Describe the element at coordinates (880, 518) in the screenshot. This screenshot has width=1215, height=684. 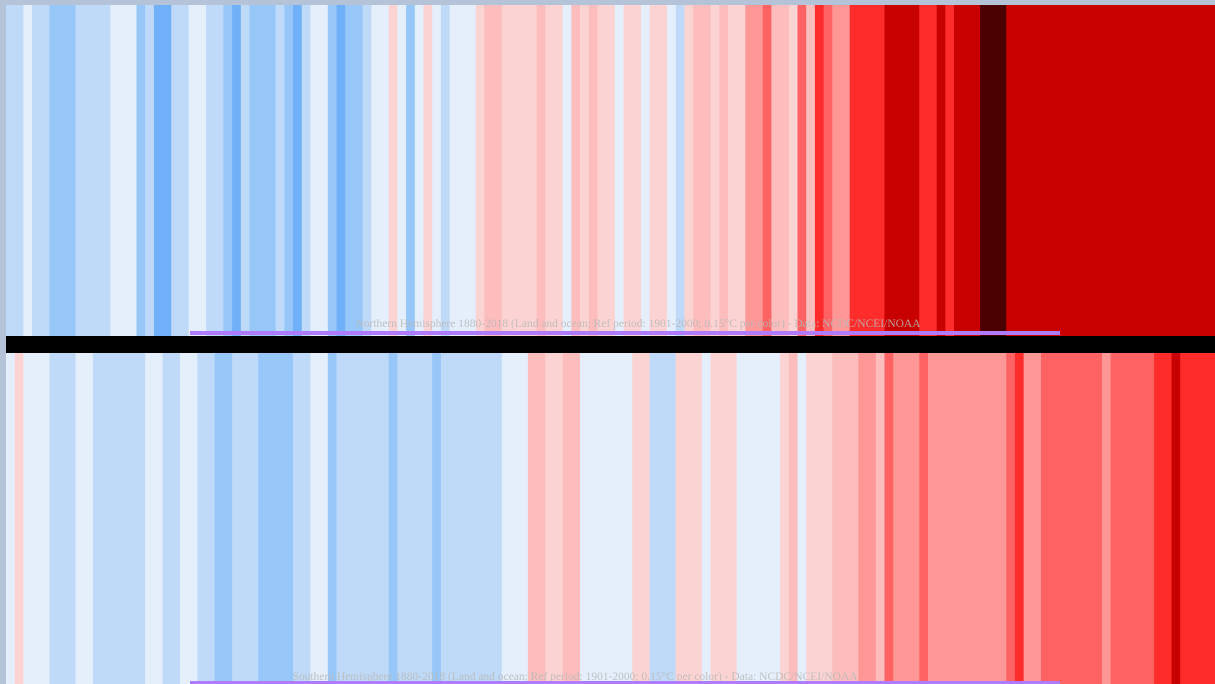
I see `southern-stripe-1980` at that location.